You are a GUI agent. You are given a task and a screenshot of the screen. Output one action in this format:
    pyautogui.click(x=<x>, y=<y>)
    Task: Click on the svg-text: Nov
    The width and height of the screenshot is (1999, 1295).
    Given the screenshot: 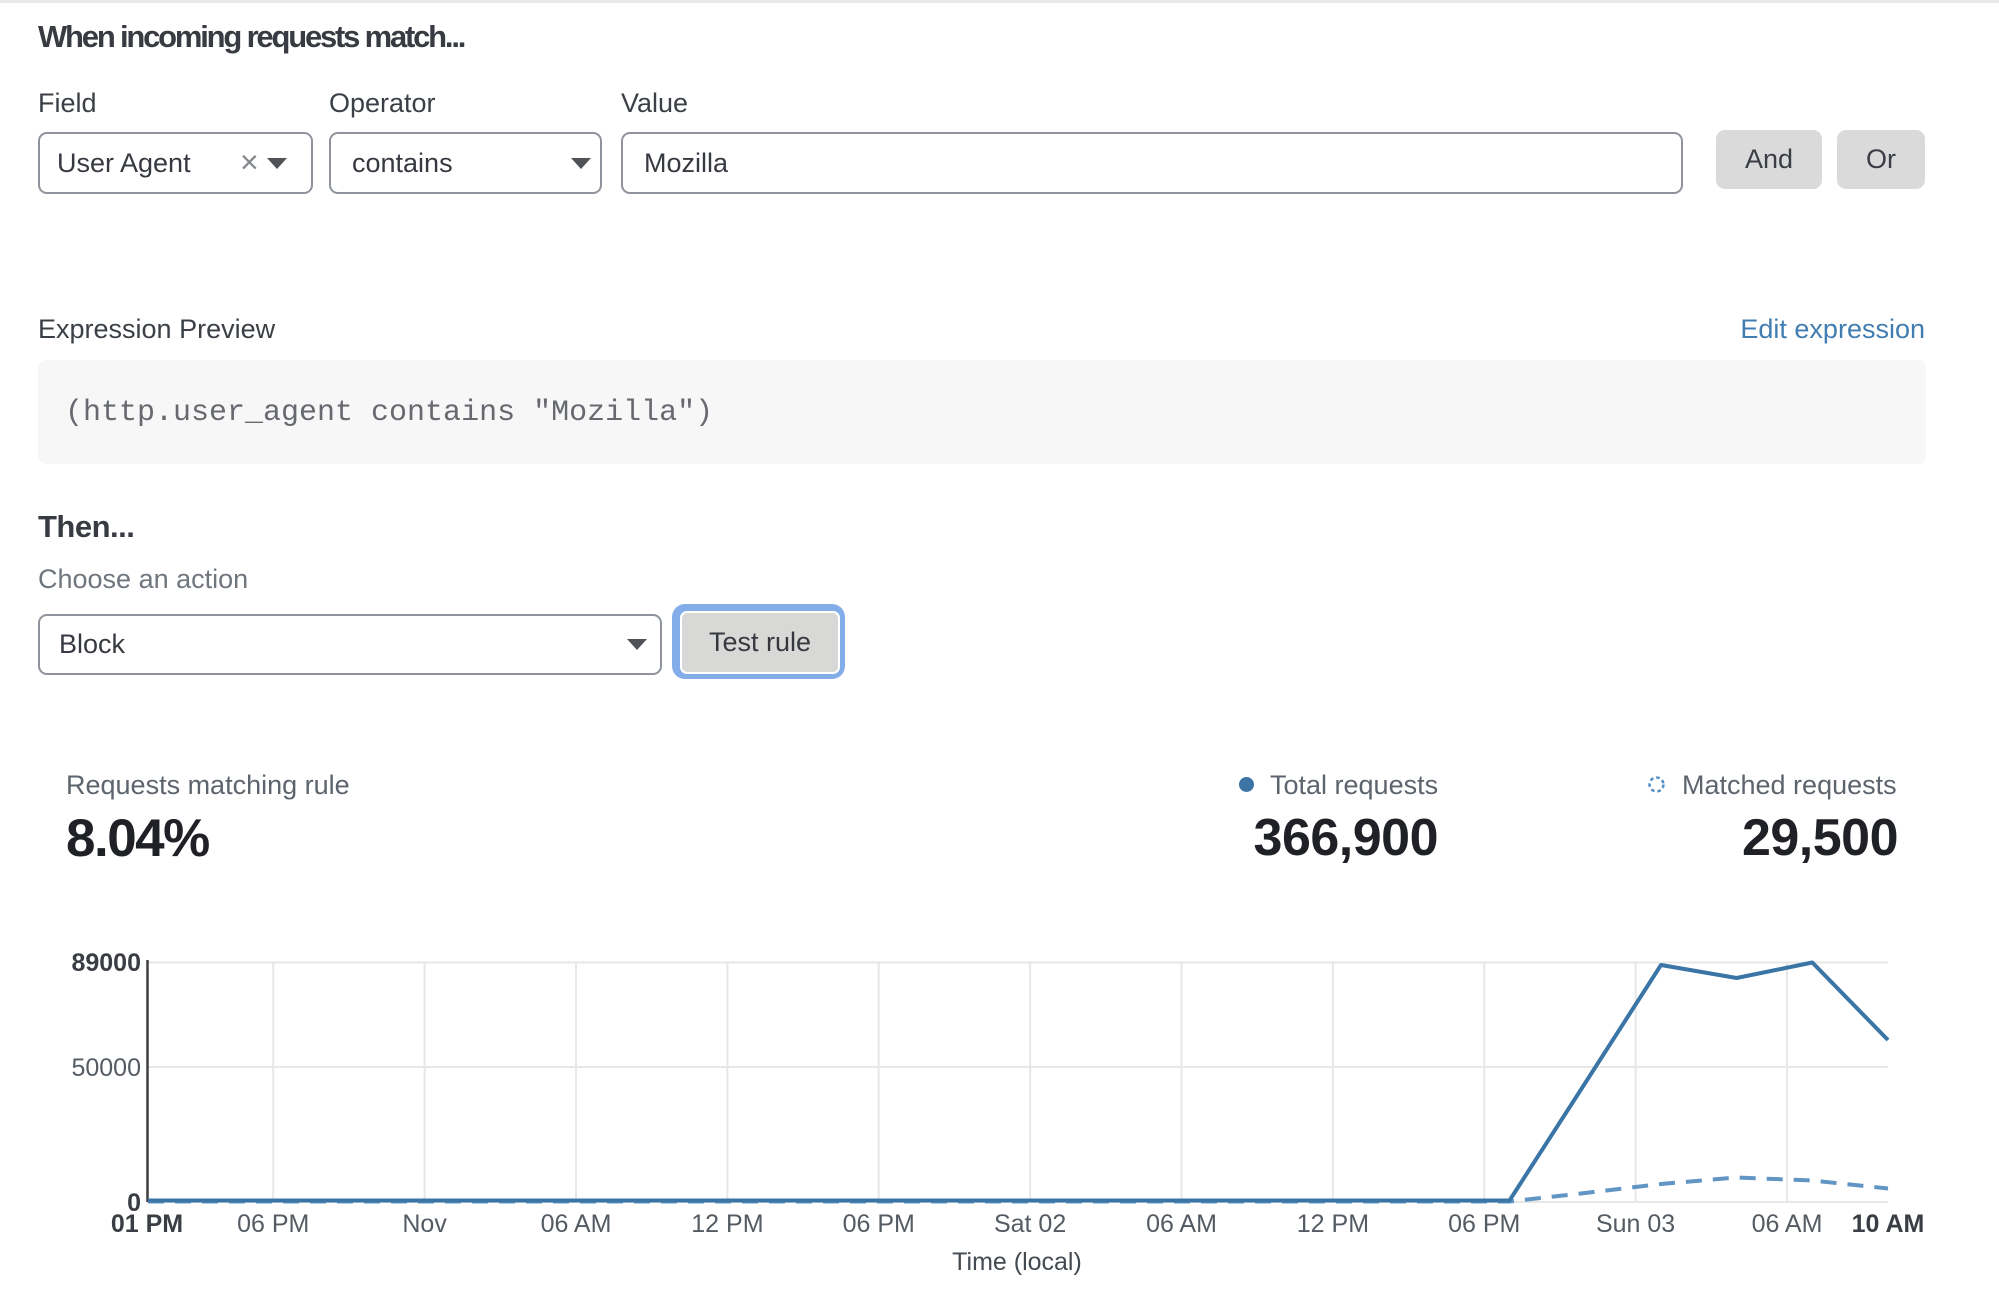 What is the action you would take?
    pyautogui.click(x=424, y=1224)
    